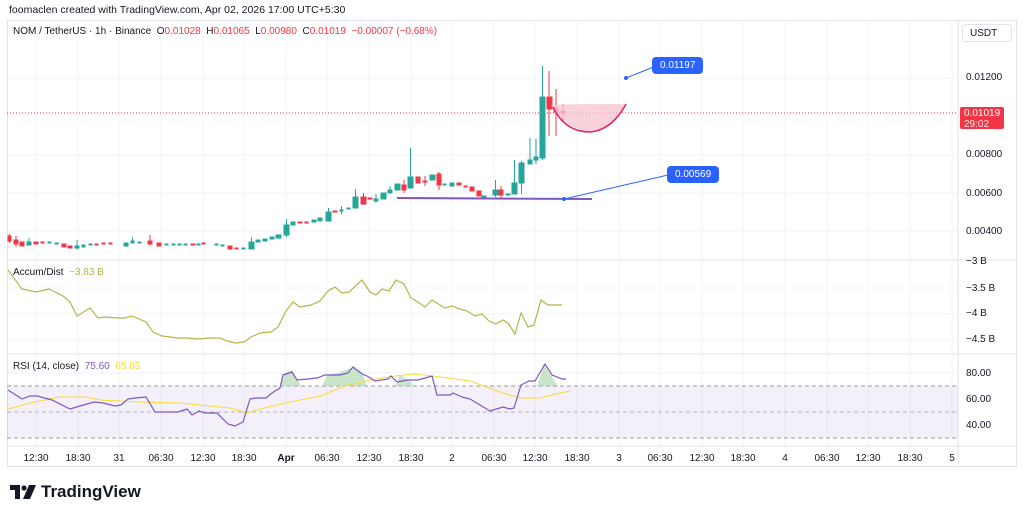 The width and height of the screenshot is (1024, 514). I want to click on price-callout-upper: 0.01197, so click(678, 65).